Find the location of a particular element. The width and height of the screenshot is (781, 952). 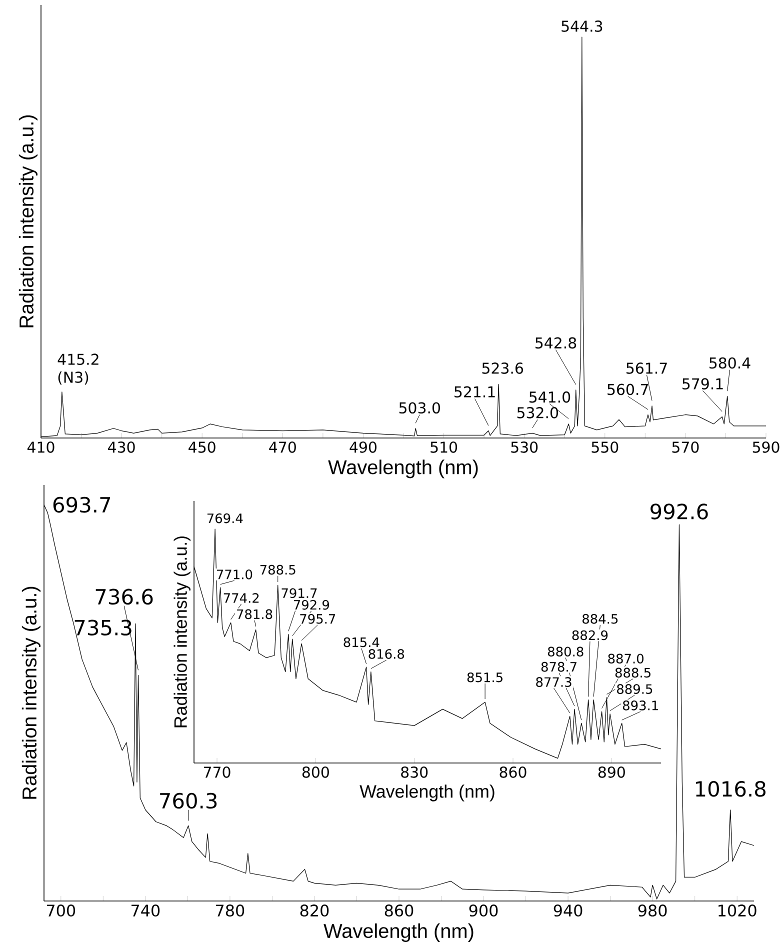

x-tick-label: 1020 is located at coordinates (737, 910).